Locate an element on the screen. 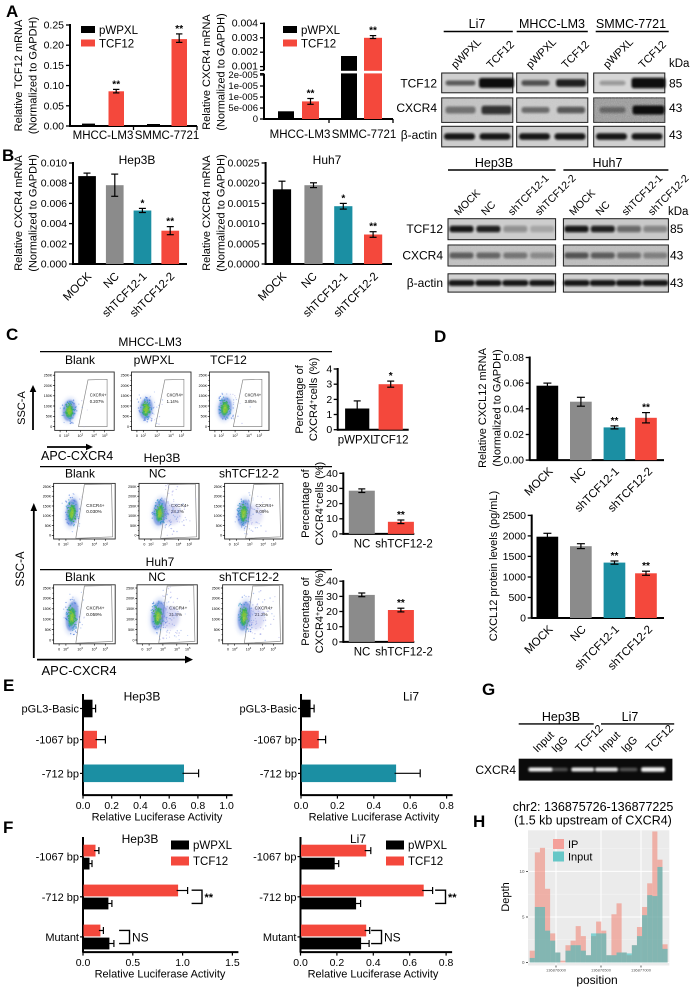  svg-text: 1000 is located at coordinates (515, 578).